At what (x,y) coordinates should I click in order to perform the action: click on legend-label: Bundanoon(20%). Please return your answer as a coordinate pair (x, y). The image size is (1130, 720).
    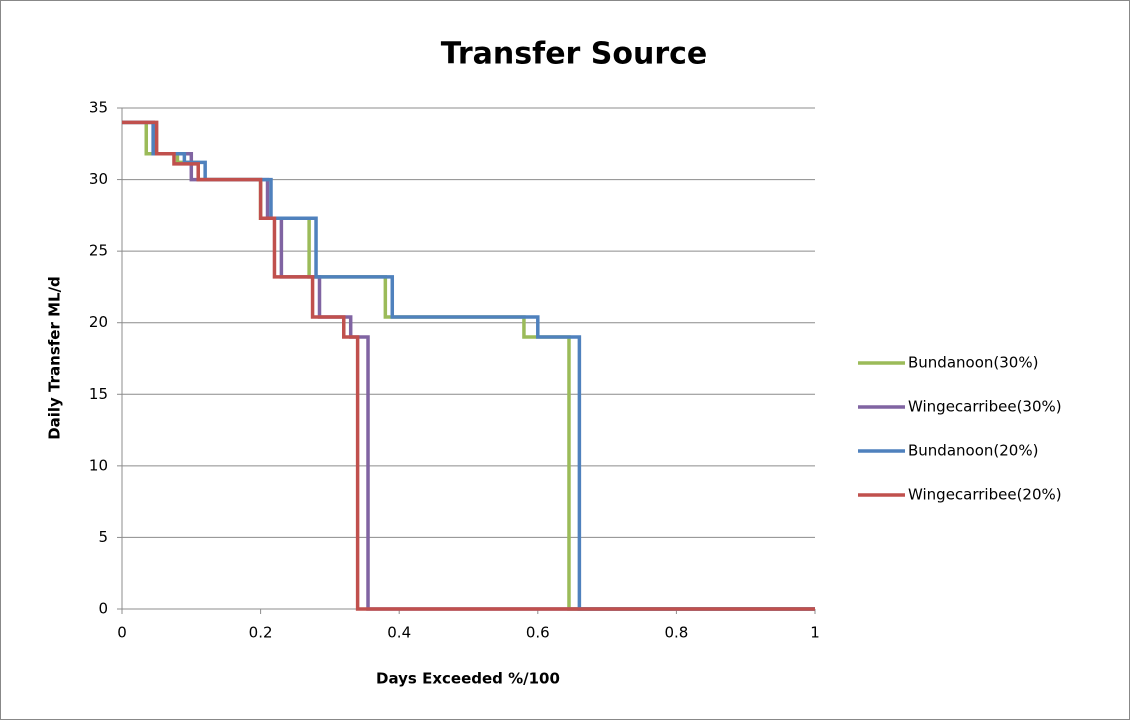
    Looking at the image, I should click on (973, 451).